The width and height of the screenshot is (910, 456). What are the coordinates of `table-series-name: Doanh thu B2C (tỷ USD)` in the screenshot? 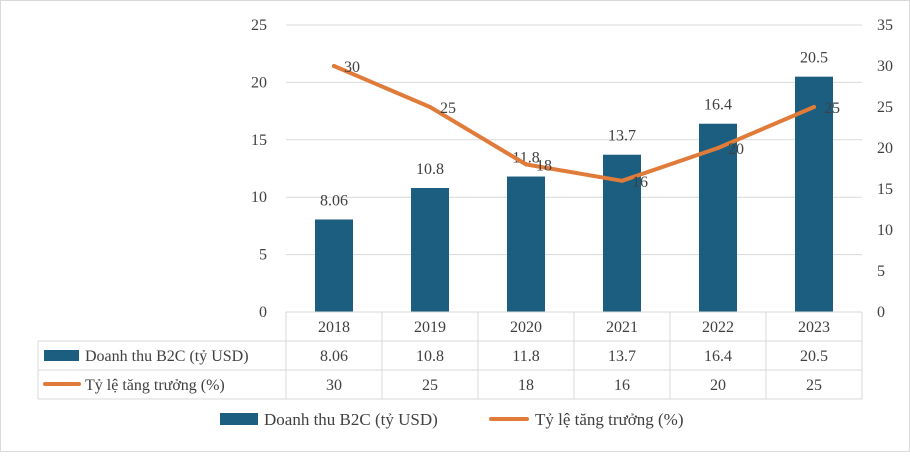 It's located at (167, 356).